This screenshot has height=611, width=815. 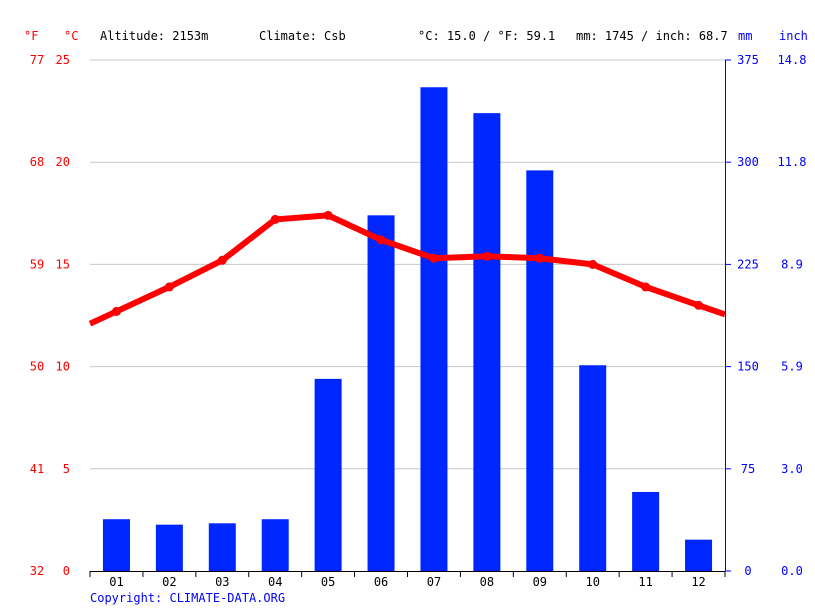 What do you see at coordinates (645, 582) in the screenshot?
I see `x-tick-label: 11` at bounding box center [645, 582].